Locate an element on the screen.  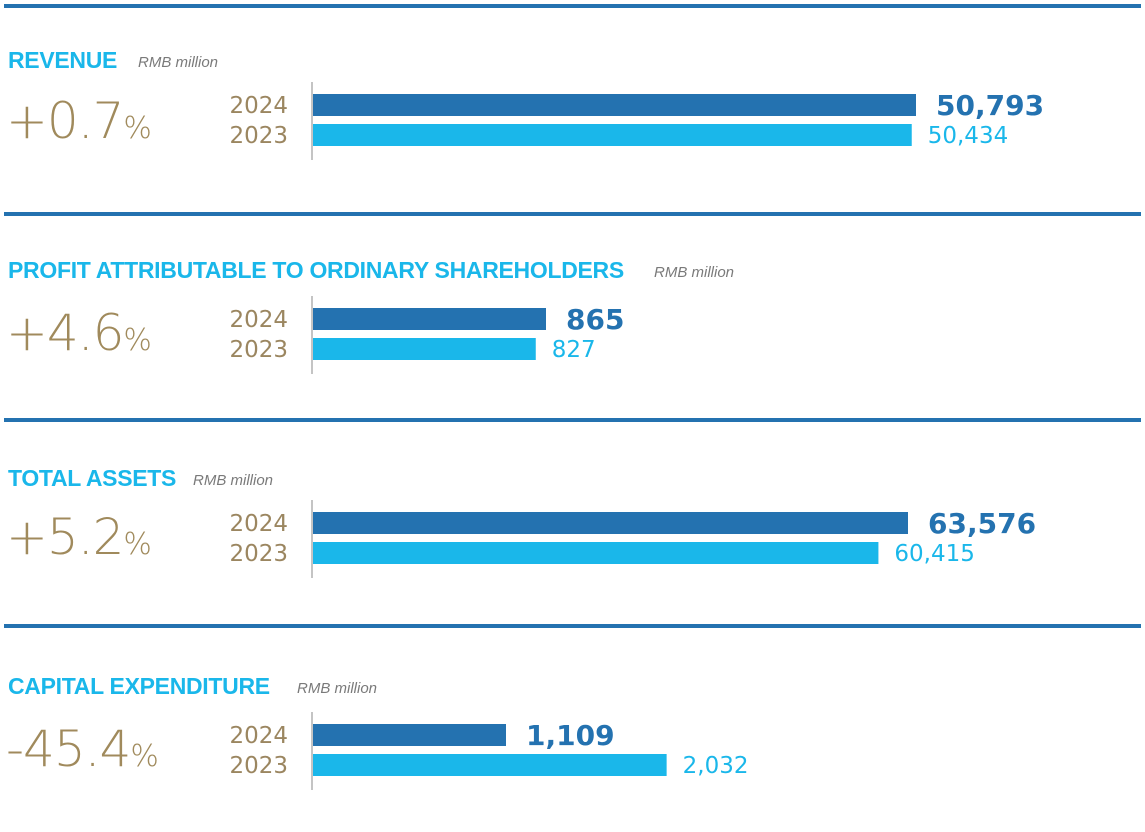
value-label-2023: 60,415 is located at coordinates (934, 554).